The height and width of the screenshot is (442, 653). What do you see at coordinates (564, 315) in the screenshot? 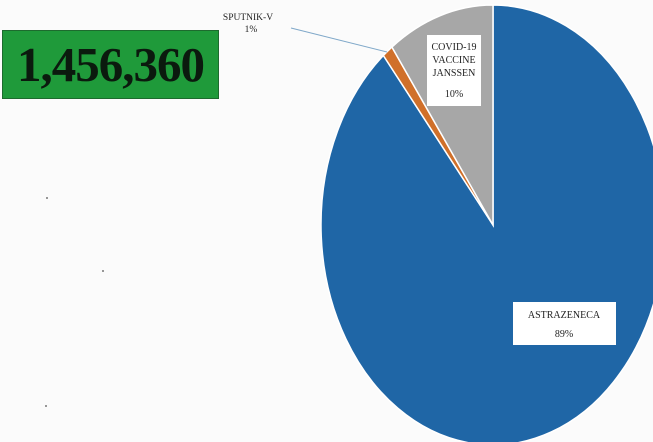
I see `label-astrazeneca-name: ASTRAZENECA` at bounding box center [564, 315].